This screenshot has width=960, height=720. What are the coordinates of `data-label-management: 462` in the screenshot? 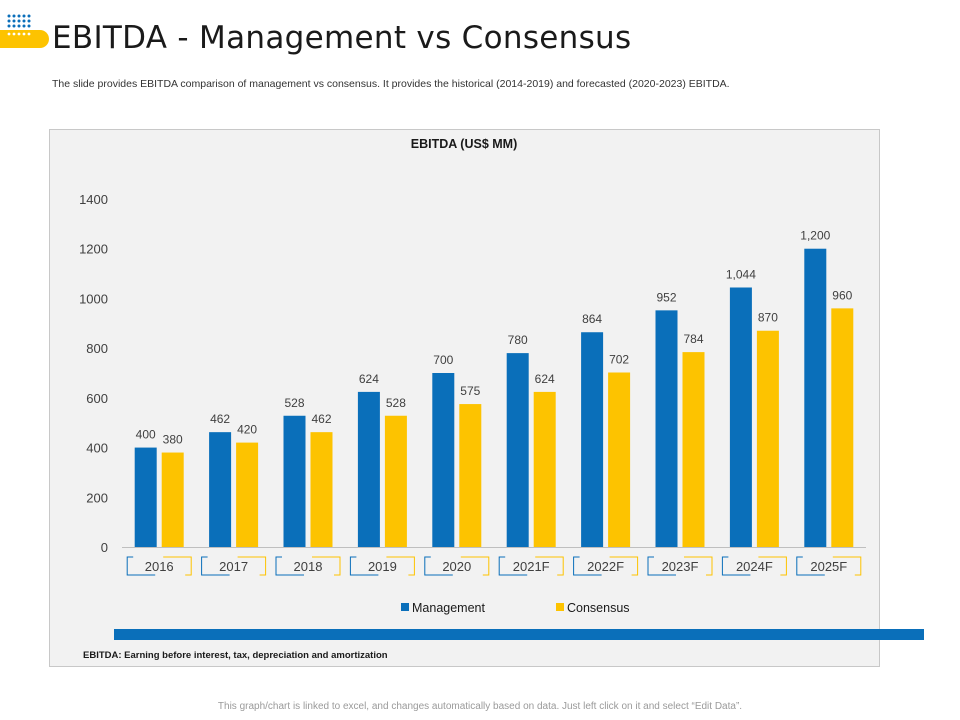 It's located at (220, 419).